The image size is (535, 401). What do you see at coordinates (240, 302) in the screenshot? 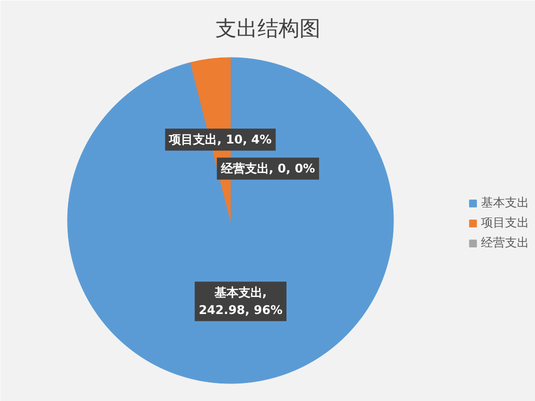
I see `data-label: 基本支出, 242.98, 96%` at bounding box center [240, 302].